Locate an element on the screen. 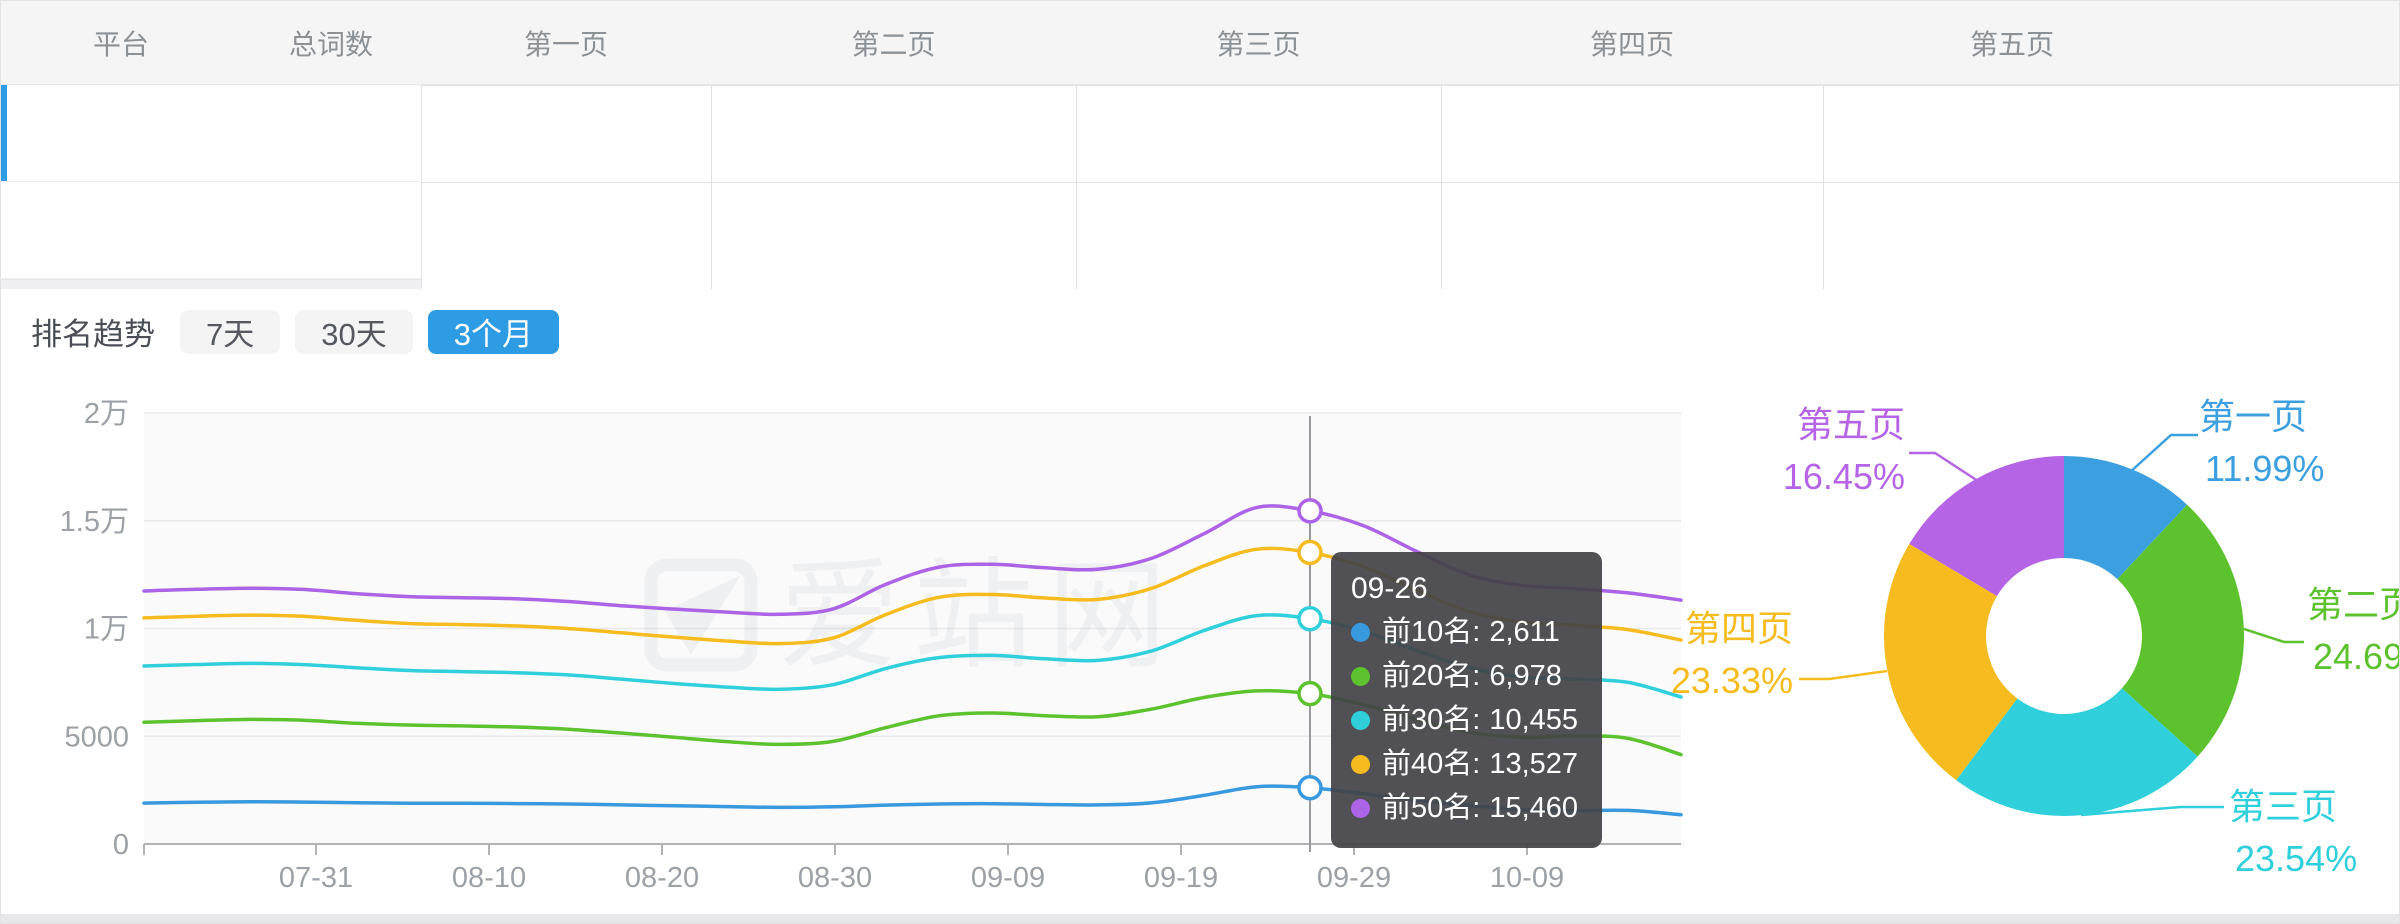  svg-text: 24.69% is located at coordinates (2356, 656).